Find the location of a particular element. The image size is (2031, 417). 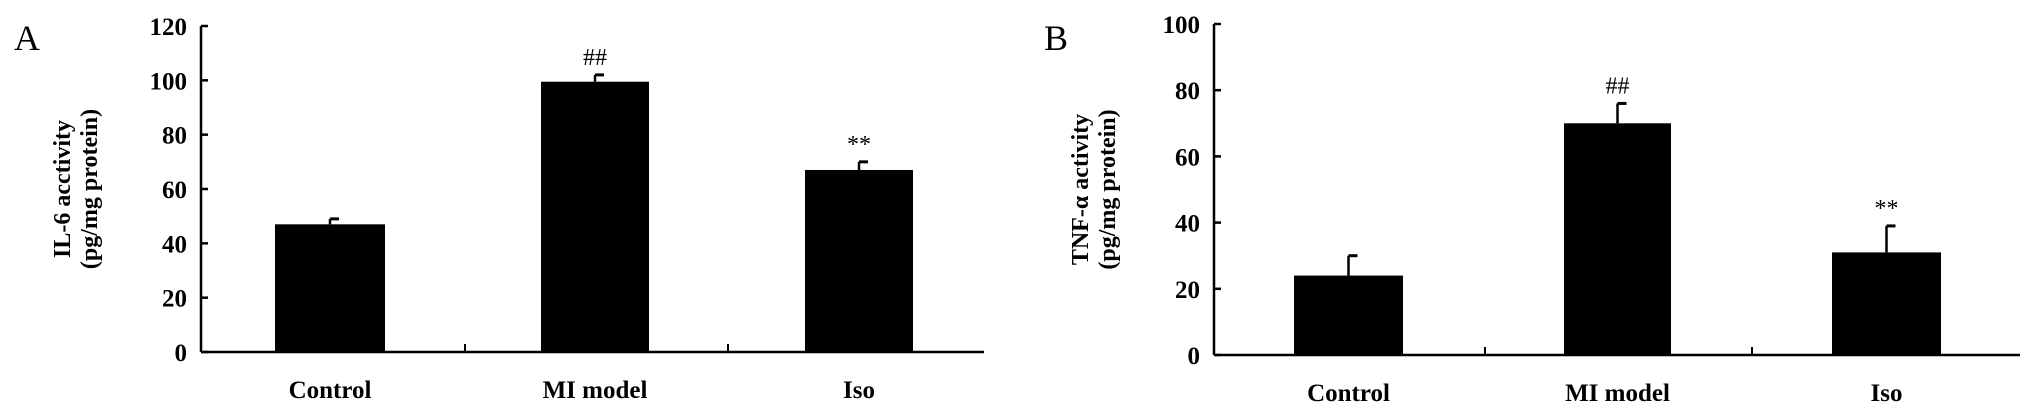

panel-label: A is located at coordinates (27, 38).